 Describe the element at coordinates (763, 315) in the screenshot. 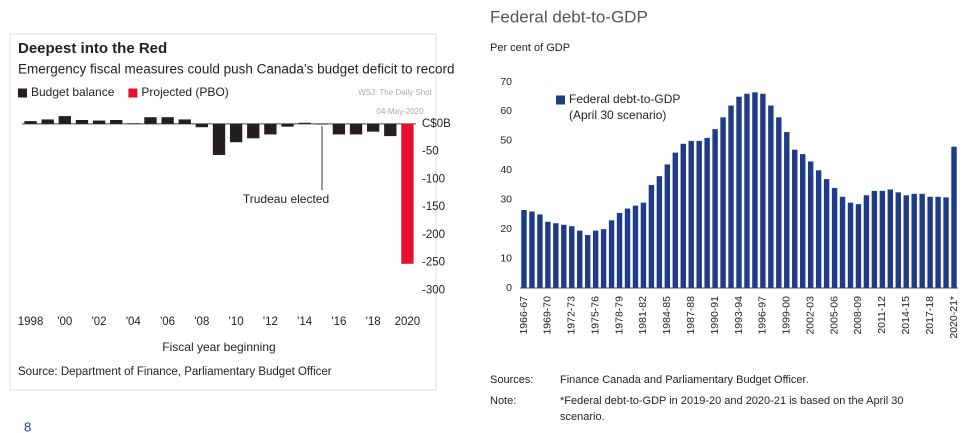

I see `x-tick-label: 1996-97` at that location.